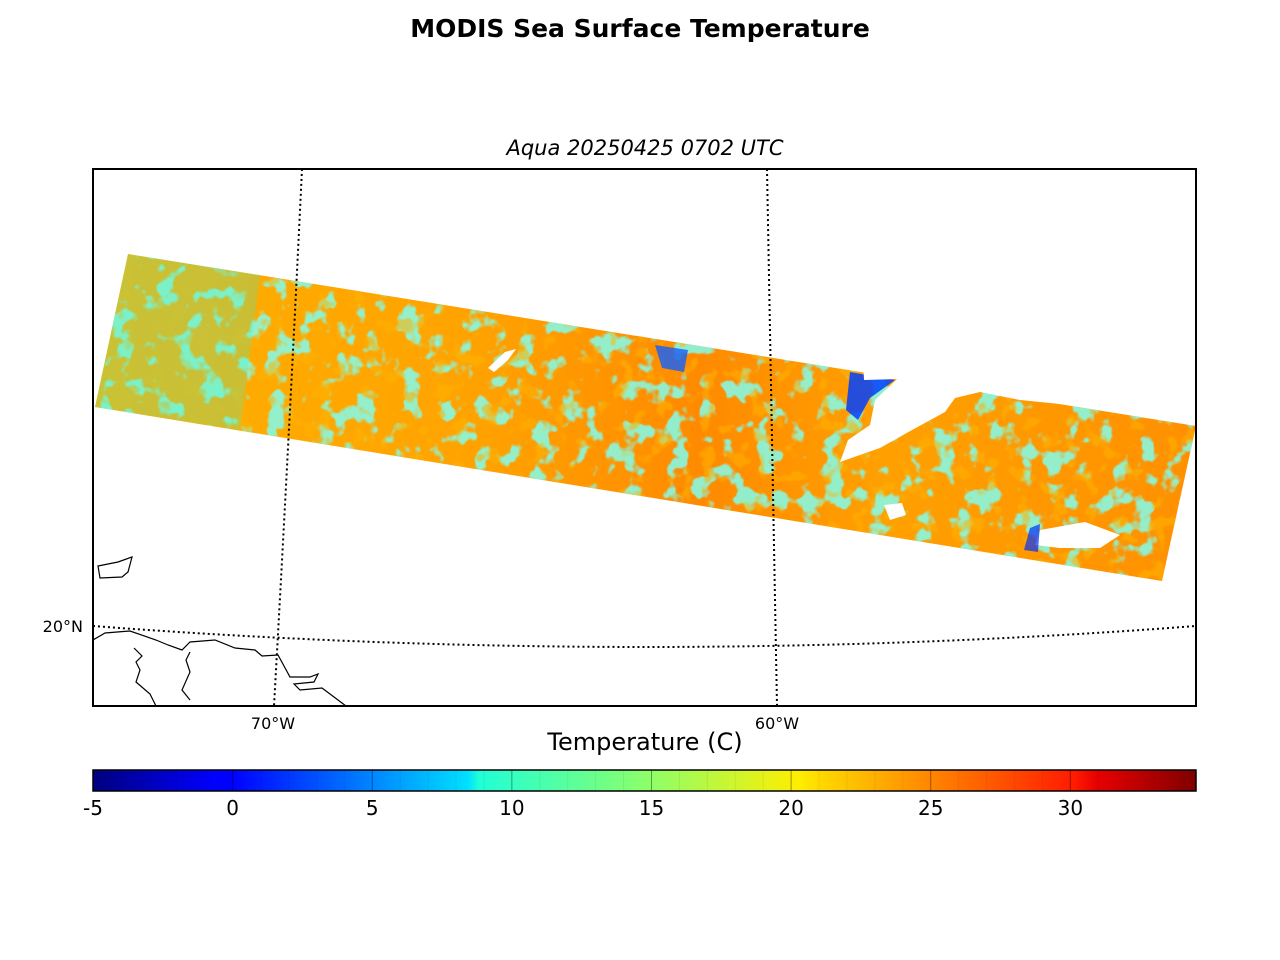  Describe the element at coordinates (895, 511) in the screenshot. I see `cloud-gap-mid` at that location.